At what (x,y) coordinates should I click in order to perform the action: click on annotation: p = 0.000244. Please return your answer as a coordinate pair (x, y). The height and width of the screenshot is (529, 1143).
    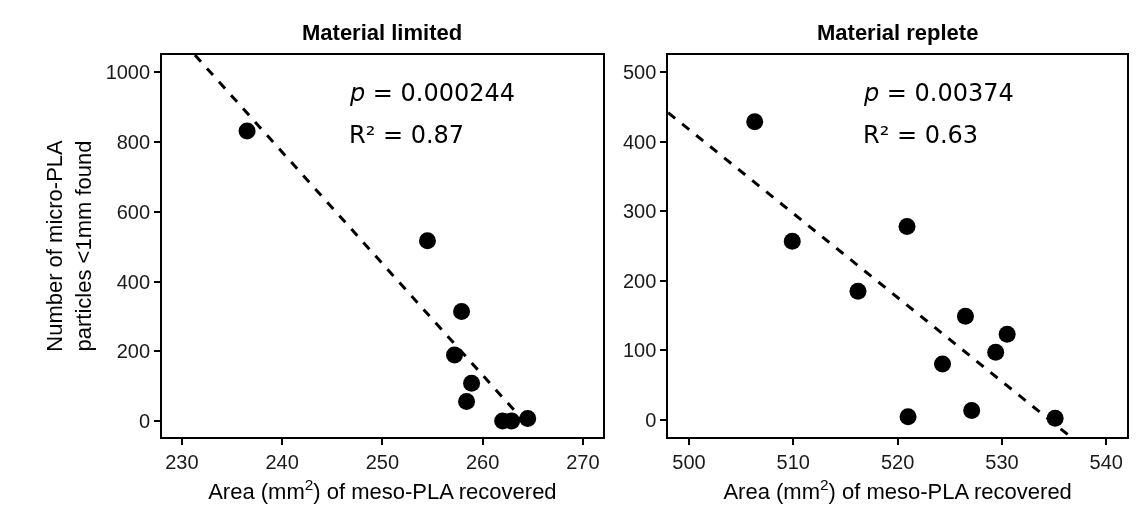
    Looking at the image, I should click on (432, 93).